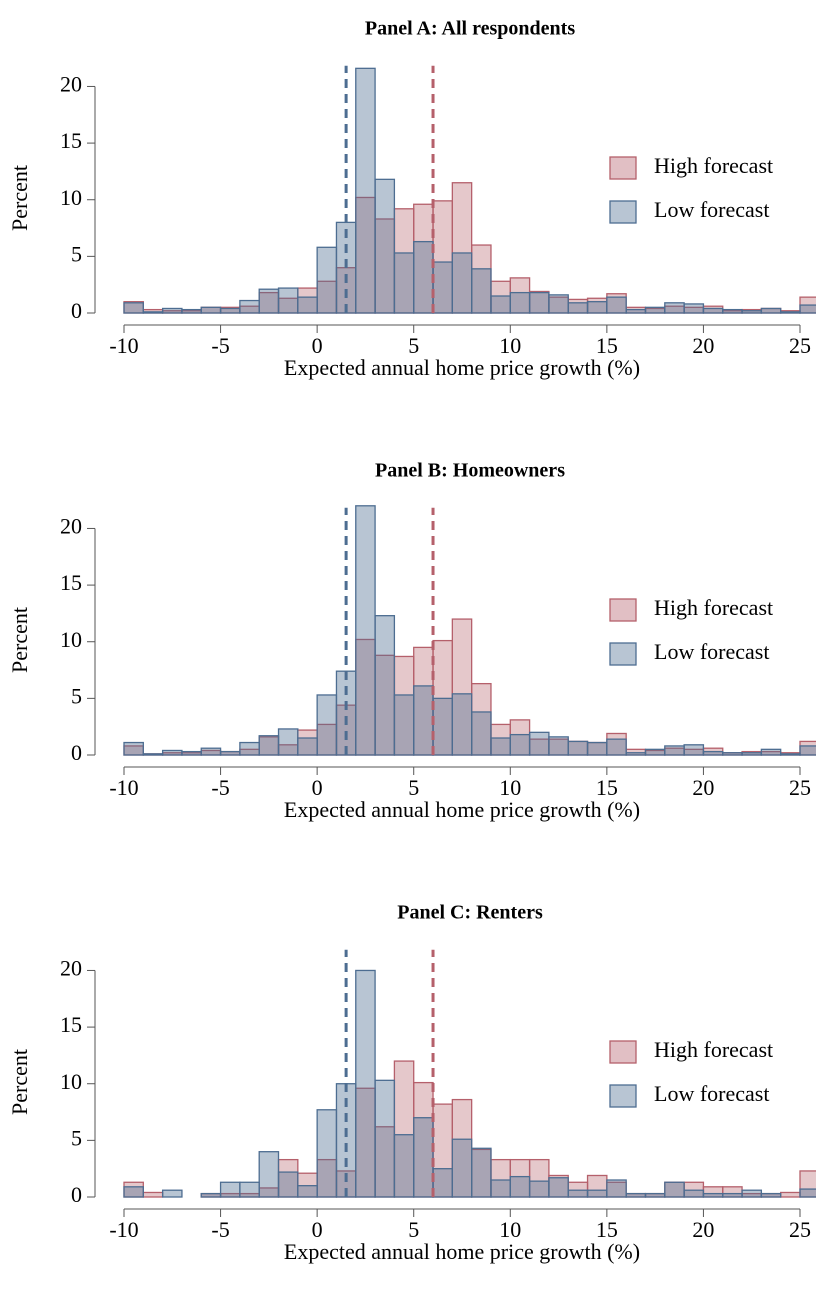 The height and width of the screenshot is (1289, 816). What do you see at coordinates (470, 913) in the screenshot?
I see `panel-title: Panel C: Renters` at bounding box center [470, 913].